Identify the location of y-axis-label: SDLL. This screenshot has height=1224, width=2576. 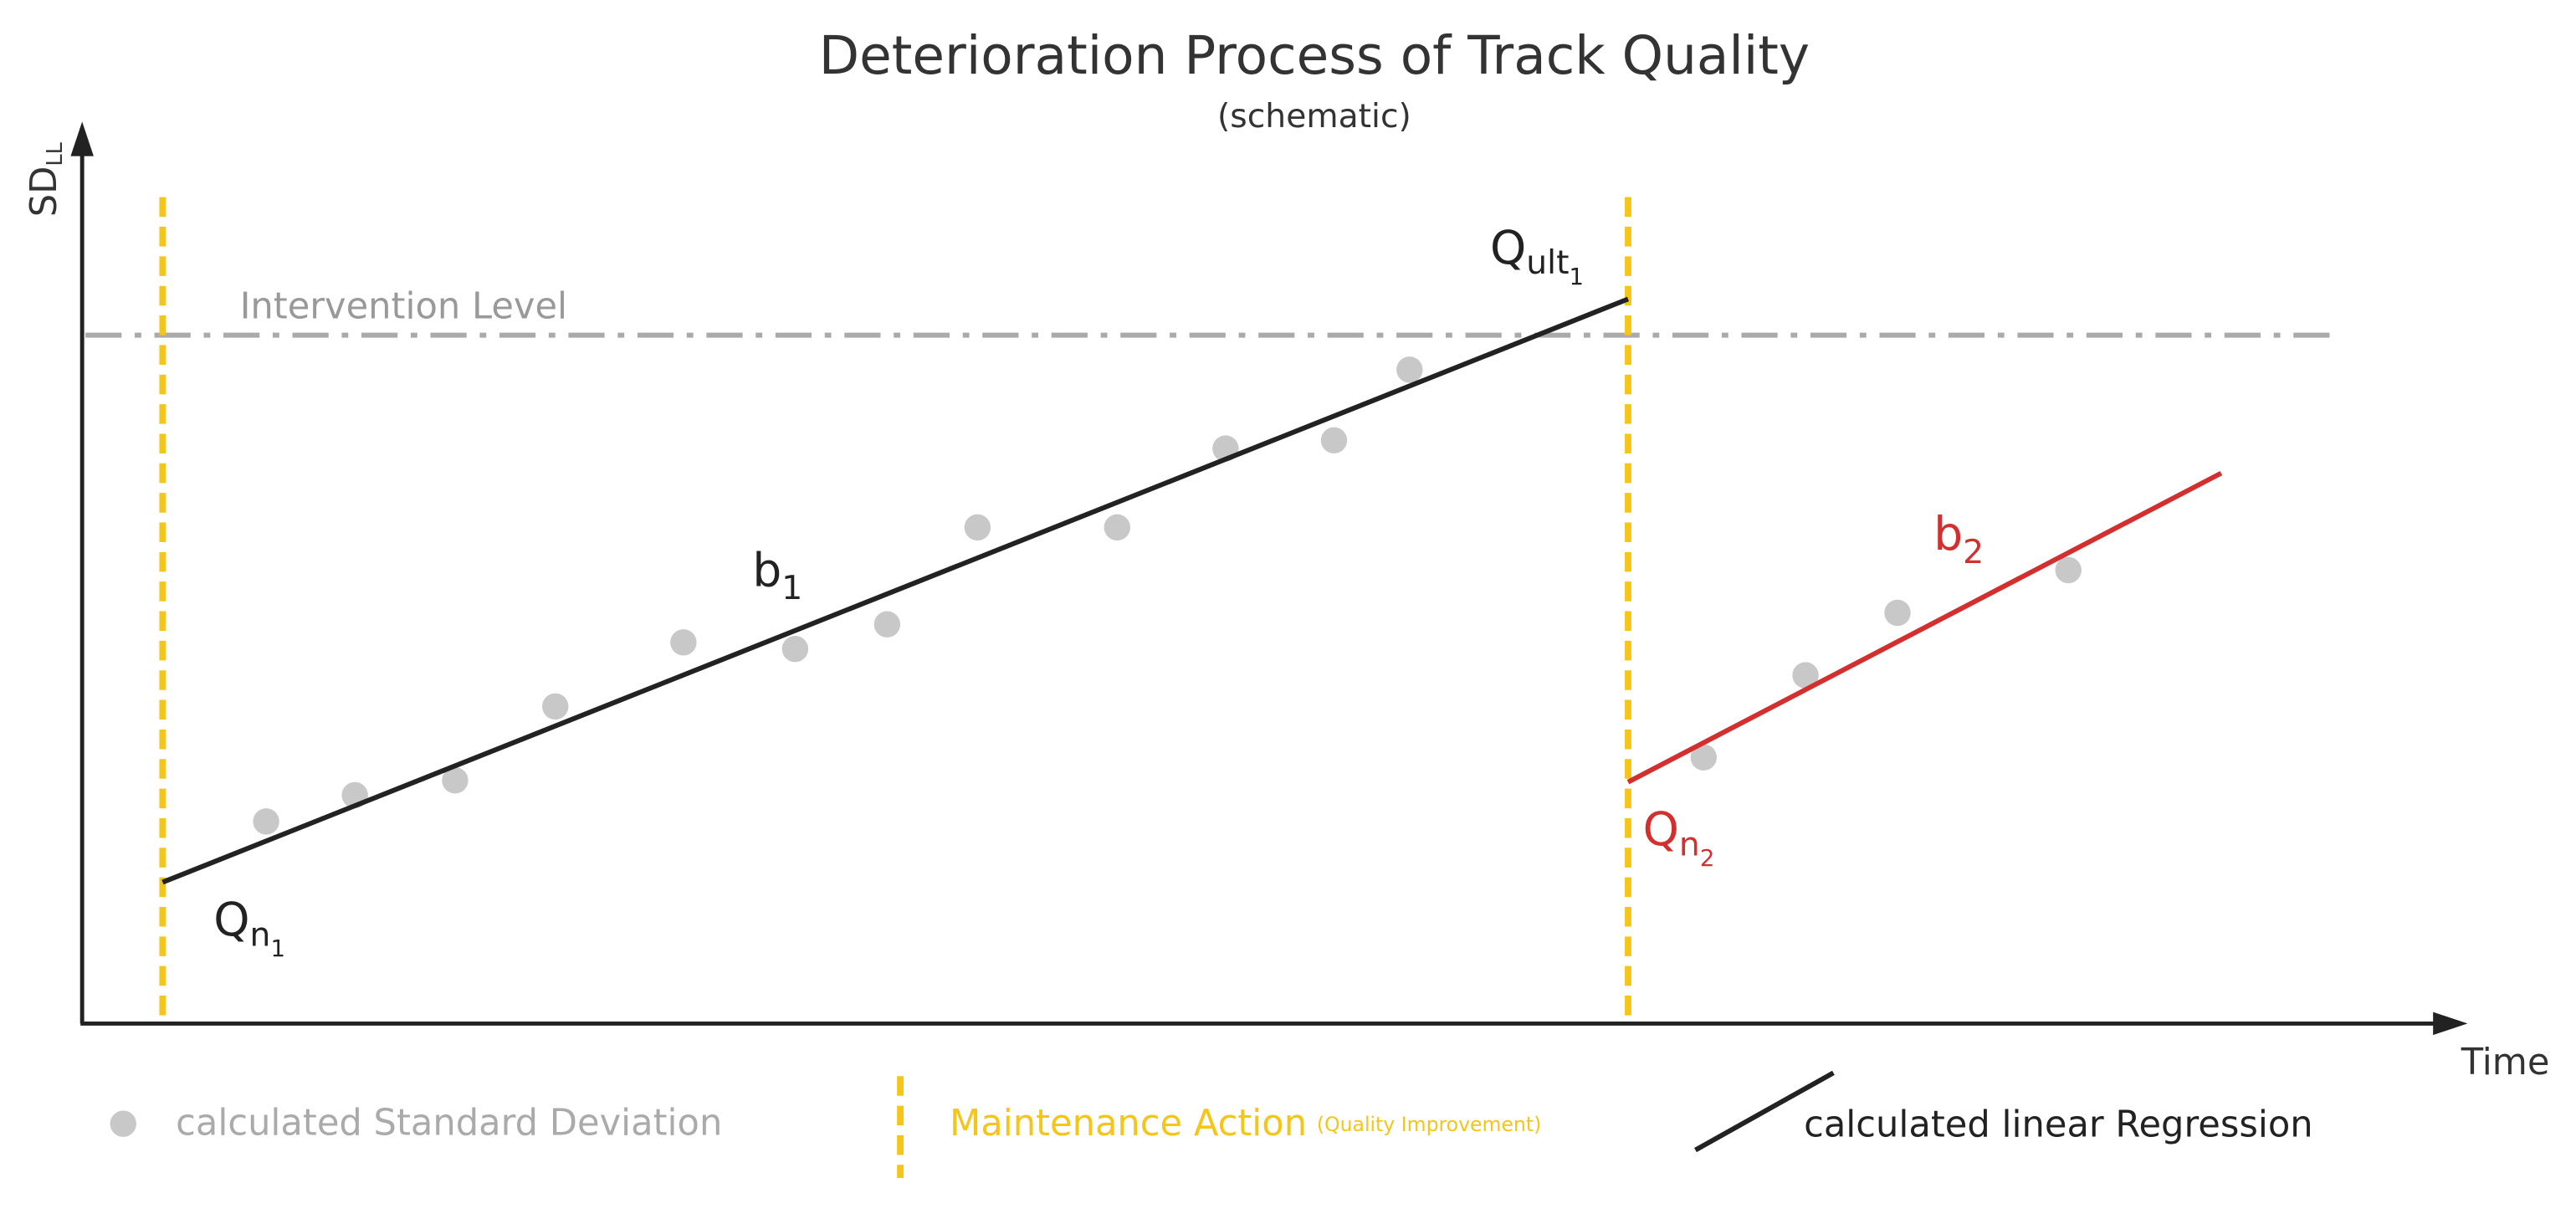
(45, 179).